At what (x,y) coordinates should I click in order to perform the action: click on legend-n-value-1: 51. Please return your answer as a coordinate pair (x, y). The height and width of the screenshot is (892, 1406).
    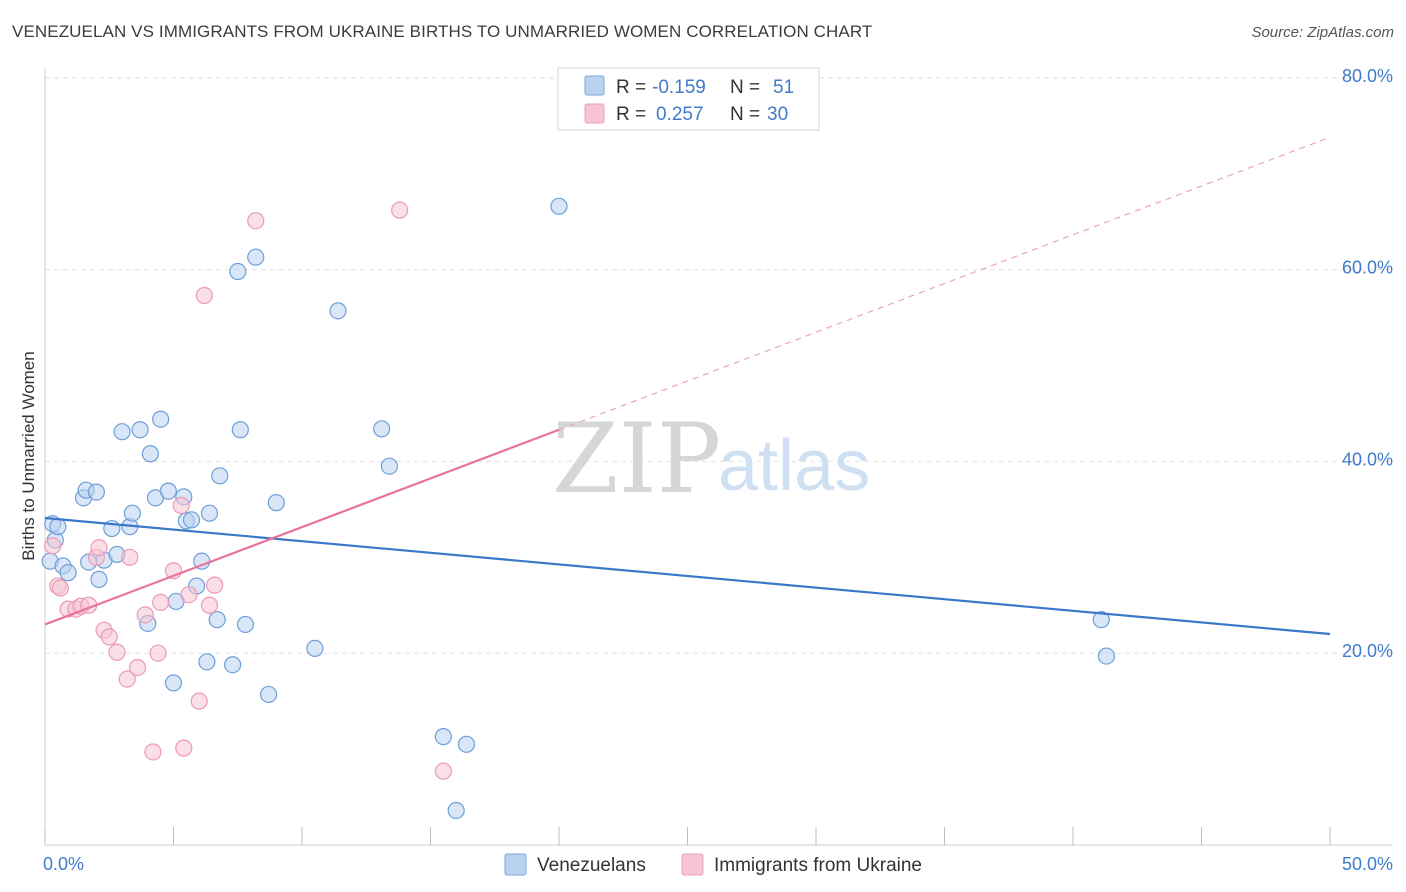
    Looking at the image, I should click on (783, 87).